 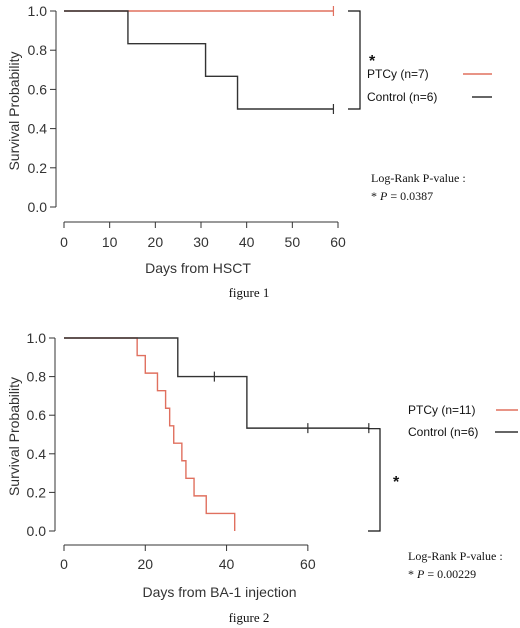 What do you see at coordinates (198, 268) in the screenshot?
I see `x-axis-label: Days from HSCT` at bounding box center [198, 268].